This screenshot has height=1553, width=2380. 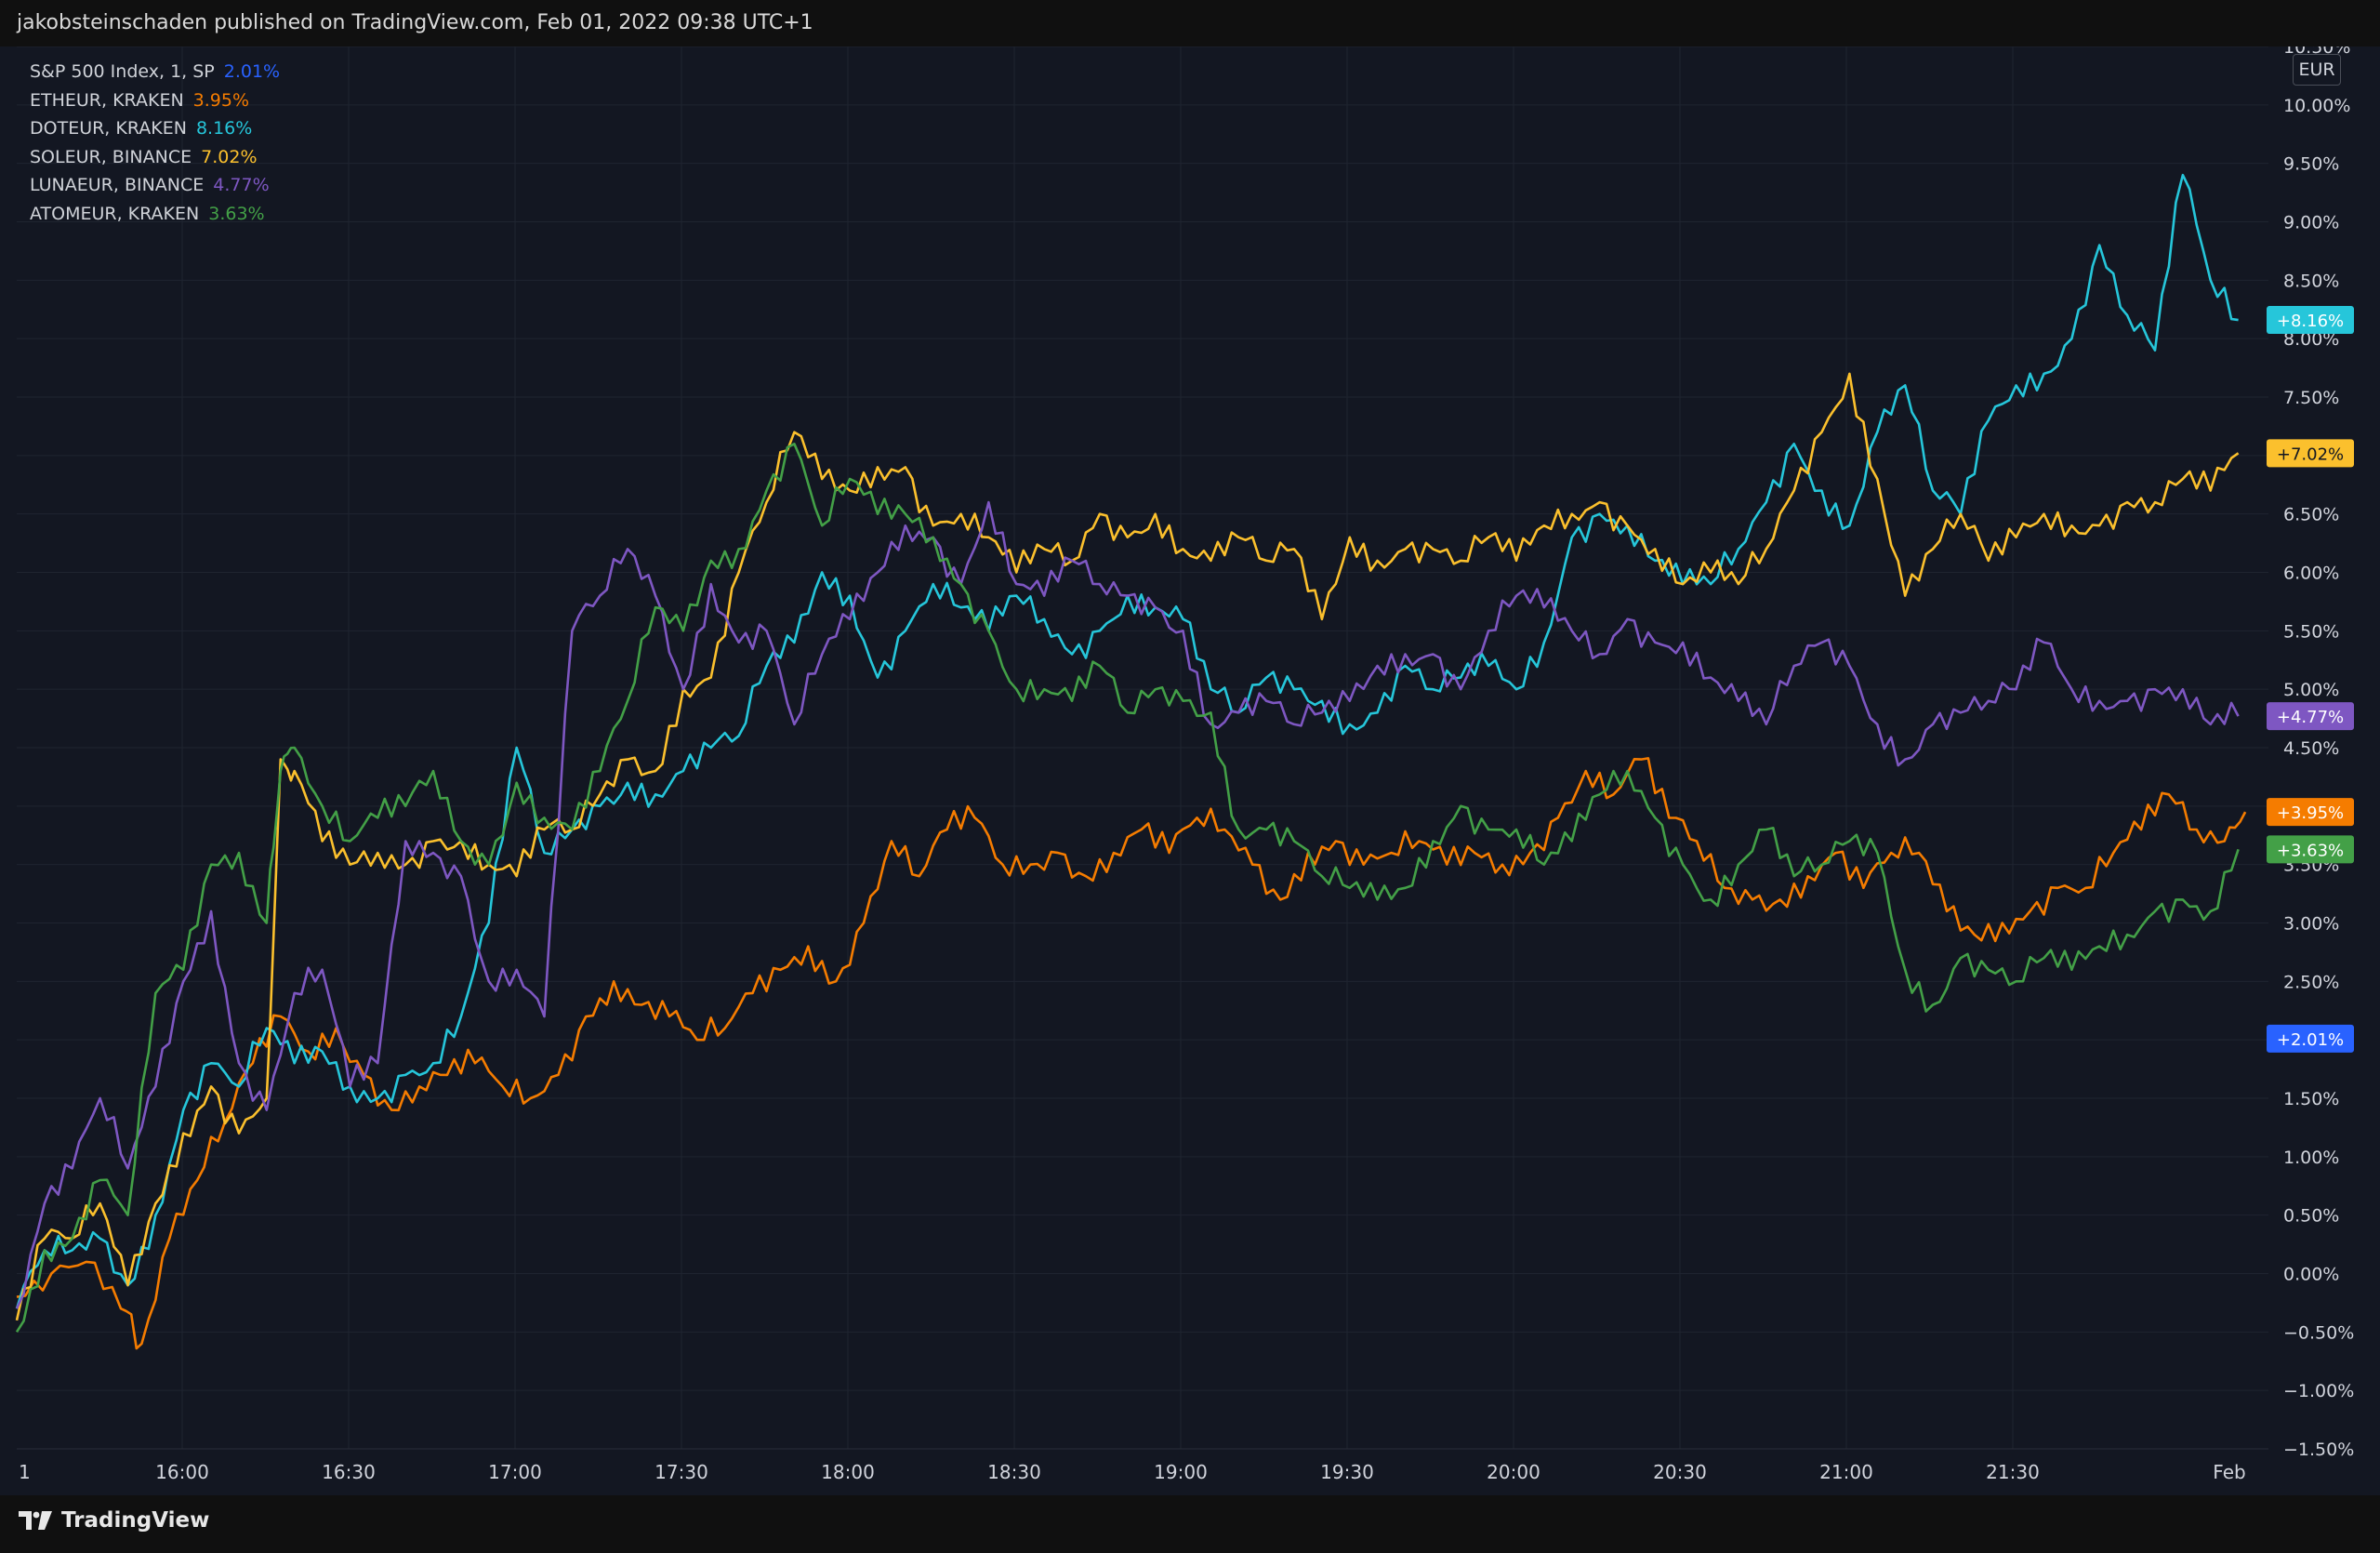 What do you see at coordinates (2311, 1216) in the screenshot?
I see `y-tick-label: 0.50%` at bounding box center [2311, 1216].